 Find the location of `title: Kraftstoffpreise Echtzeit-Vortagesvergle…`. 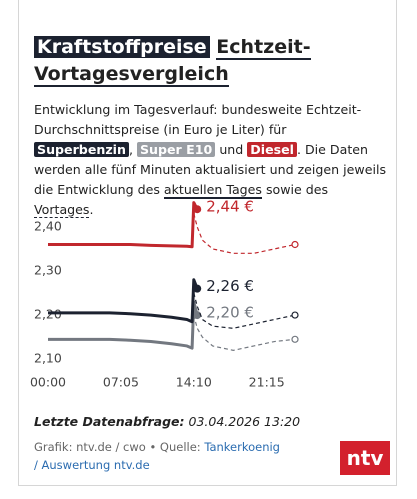

title: Kraftstoffpreise Echtzeit-Vortagesvergle… is located at coordinates (184, 61).